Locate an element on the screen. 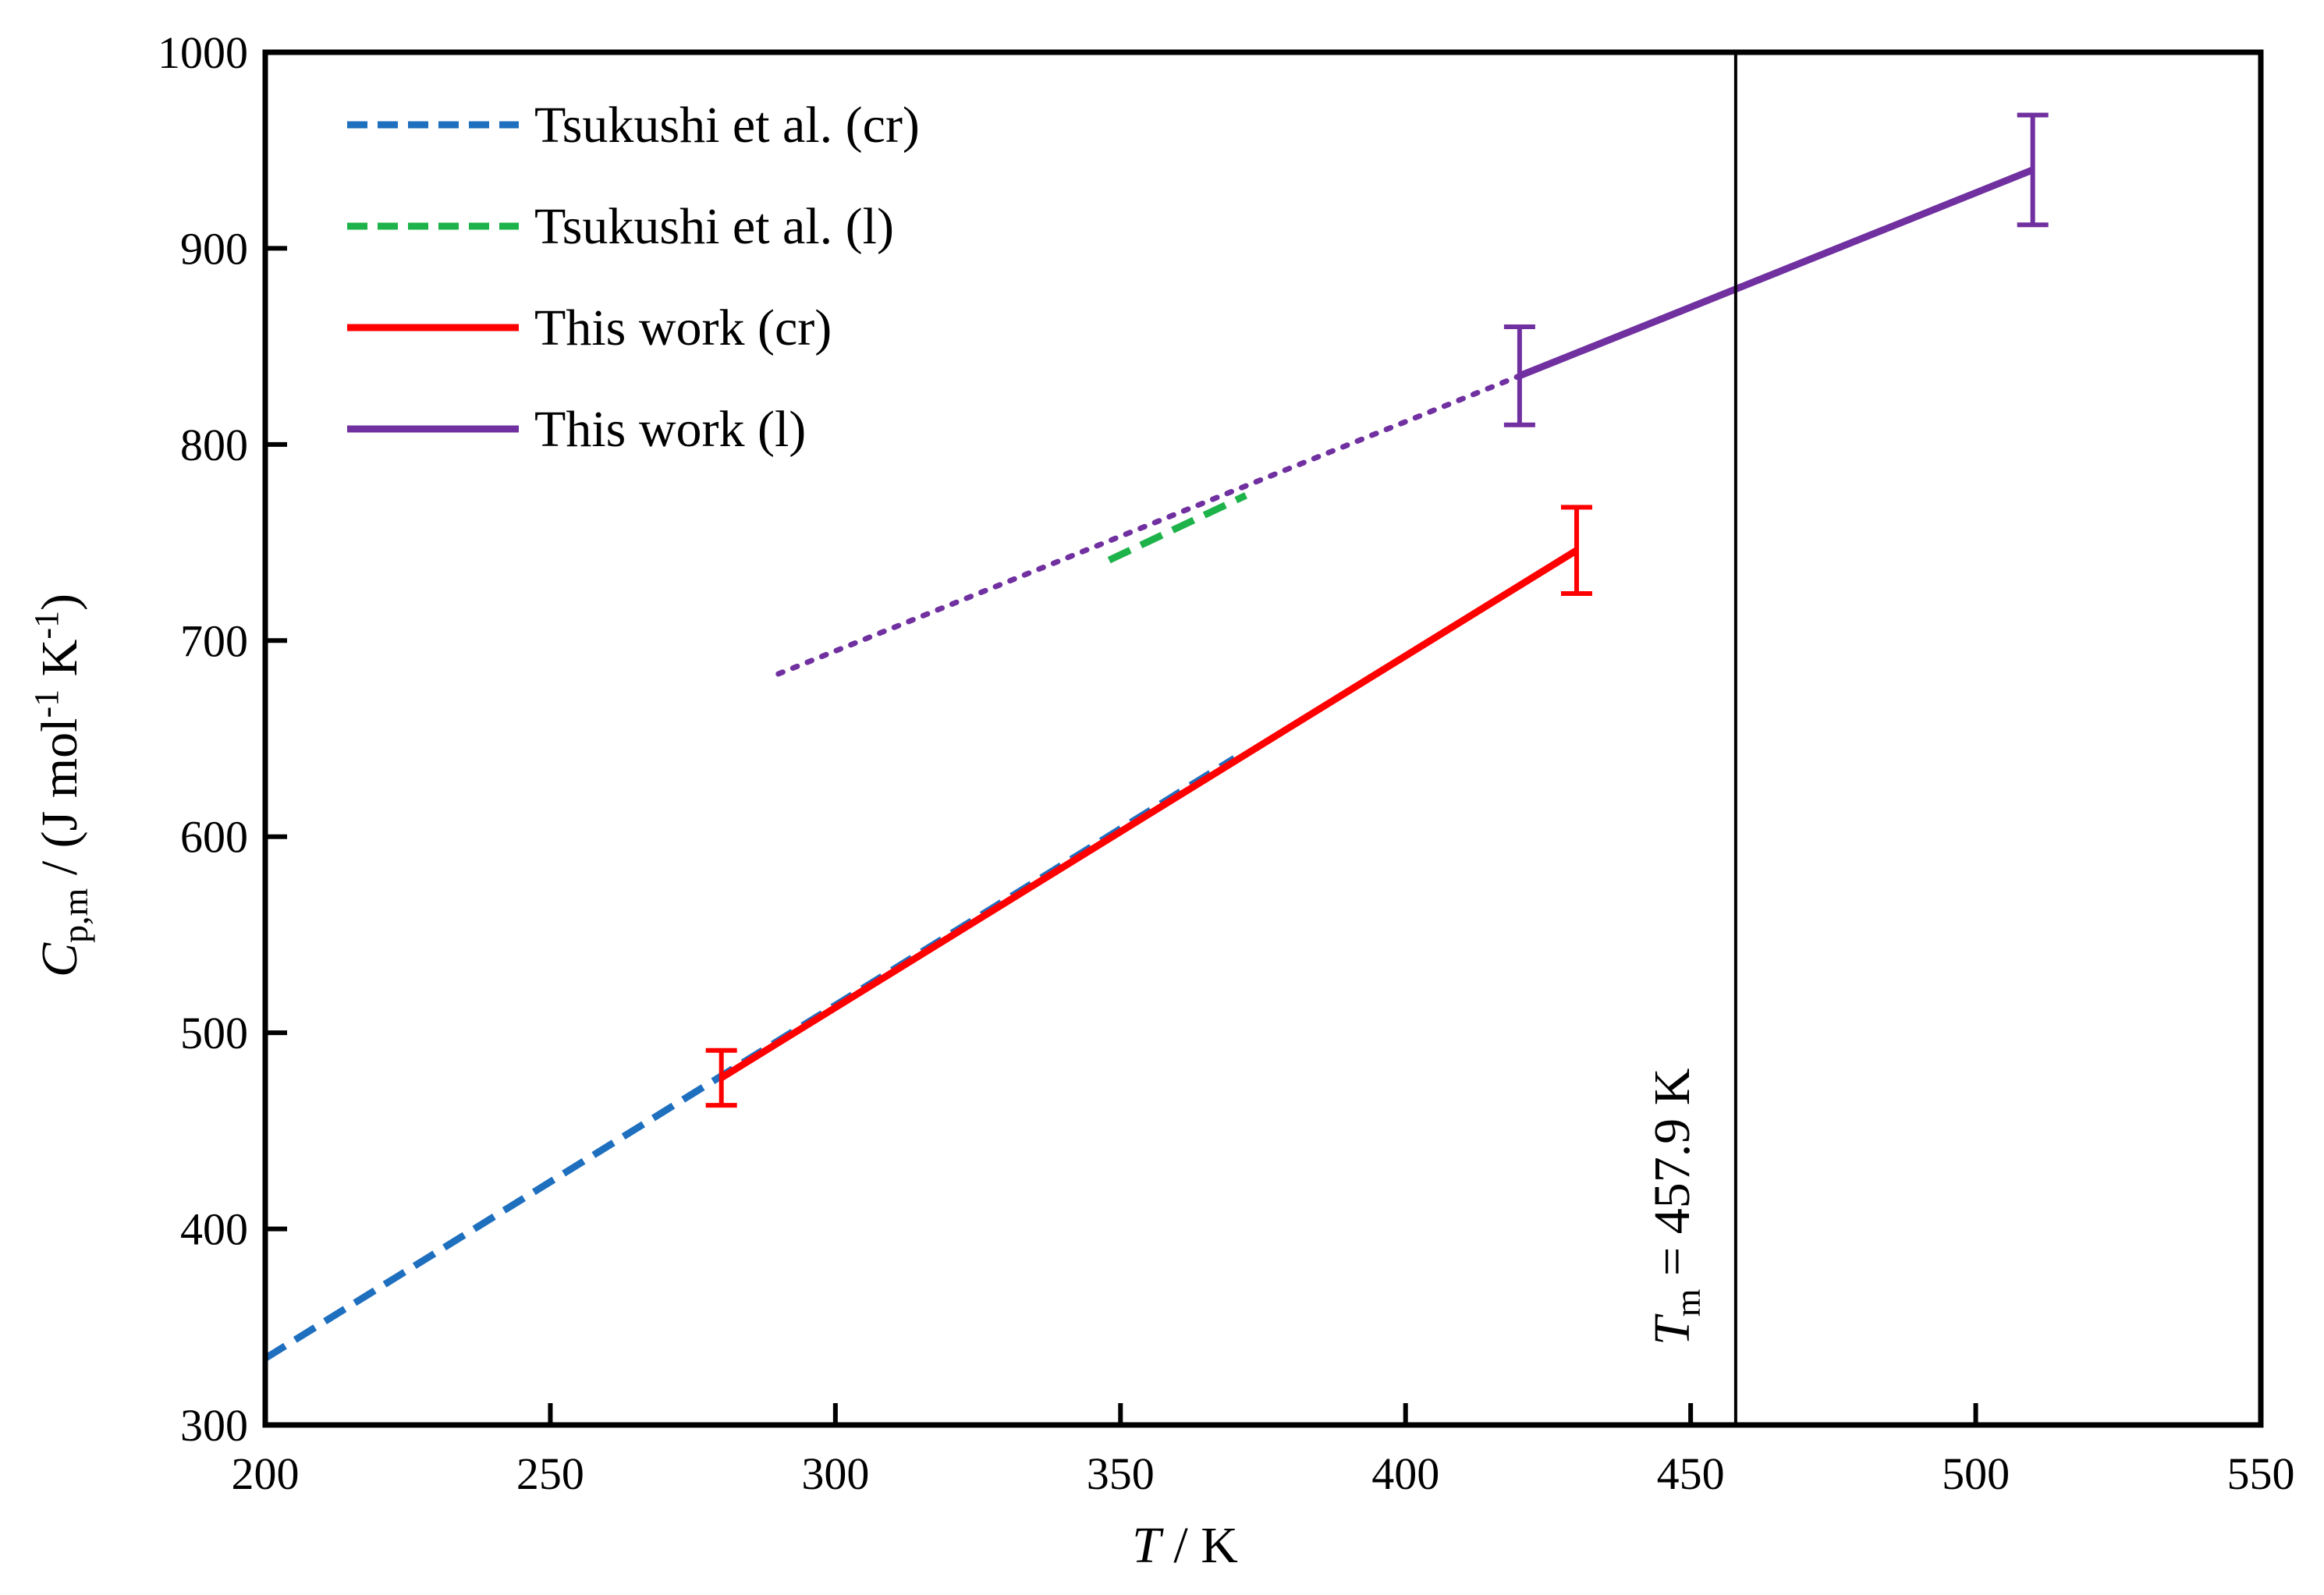 Image resolution: width=2324 pixels, height=1595 pixels. y-tick-label-500: 500 is located at coordinates (214, 1033).